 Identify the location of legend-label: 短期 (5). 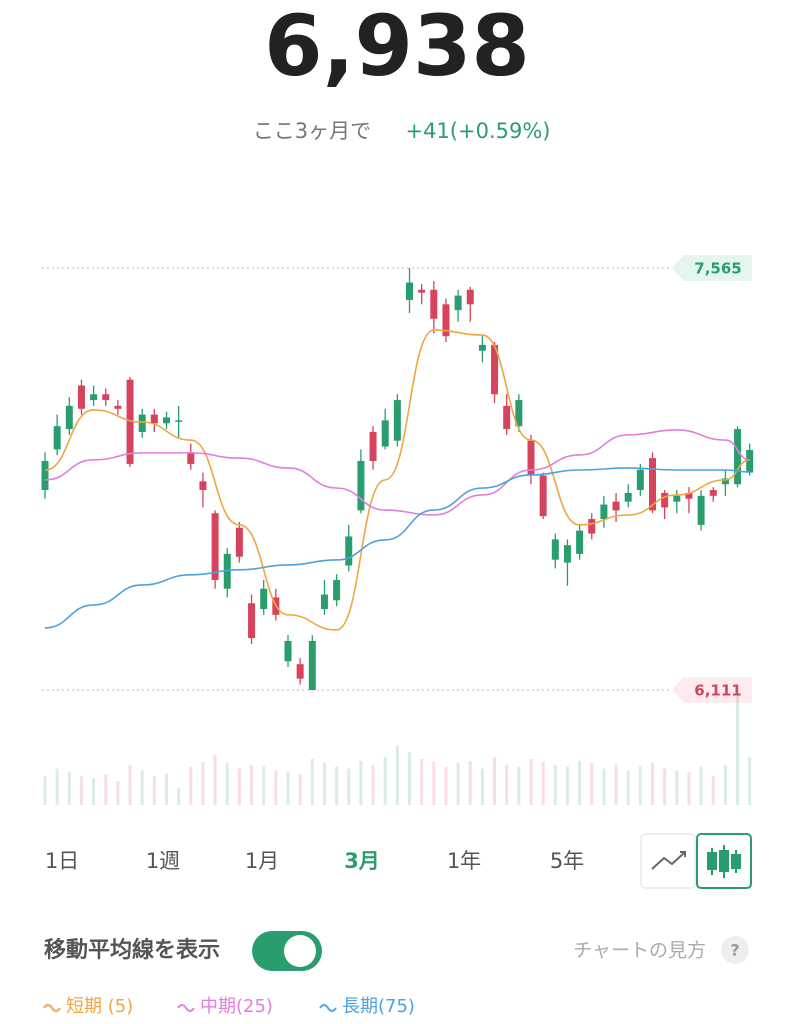
(99, 1006).